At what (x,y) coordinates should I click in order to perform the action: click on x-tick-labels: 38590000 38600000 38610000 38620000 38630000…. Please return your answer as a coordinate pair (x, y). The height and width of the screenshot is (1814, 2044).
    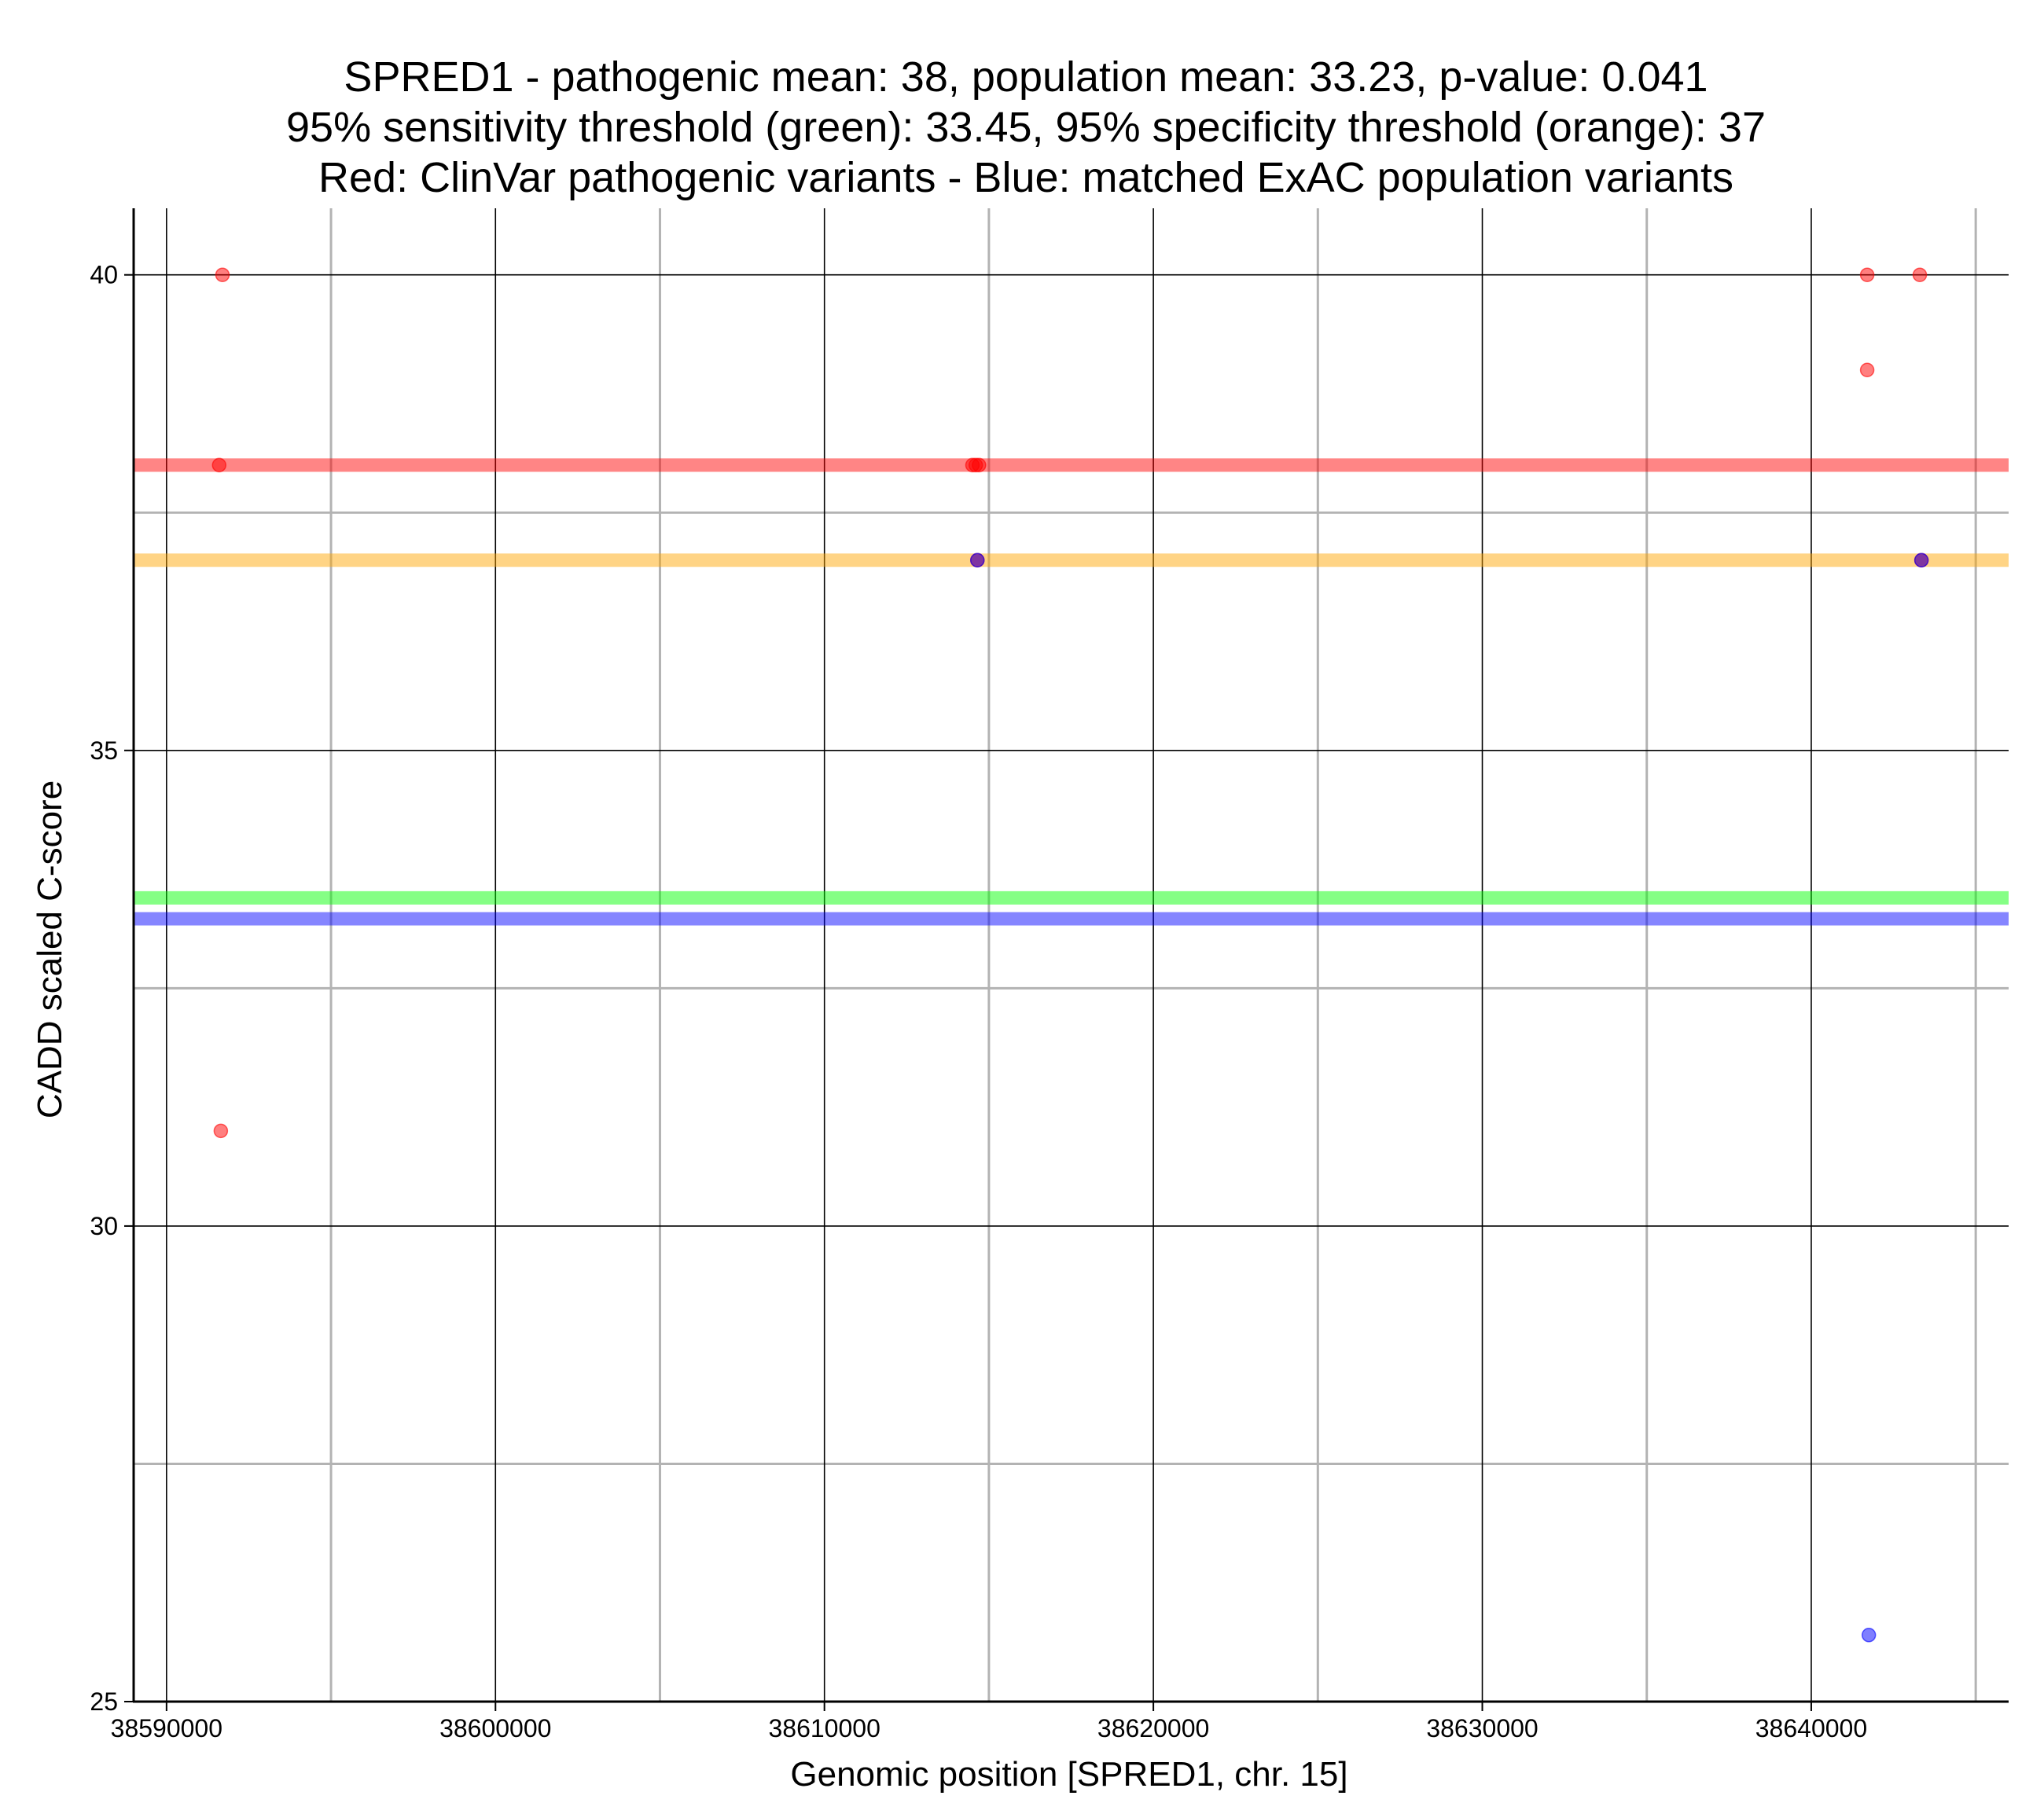
    Looking at the image, I should click on (989, 1722).